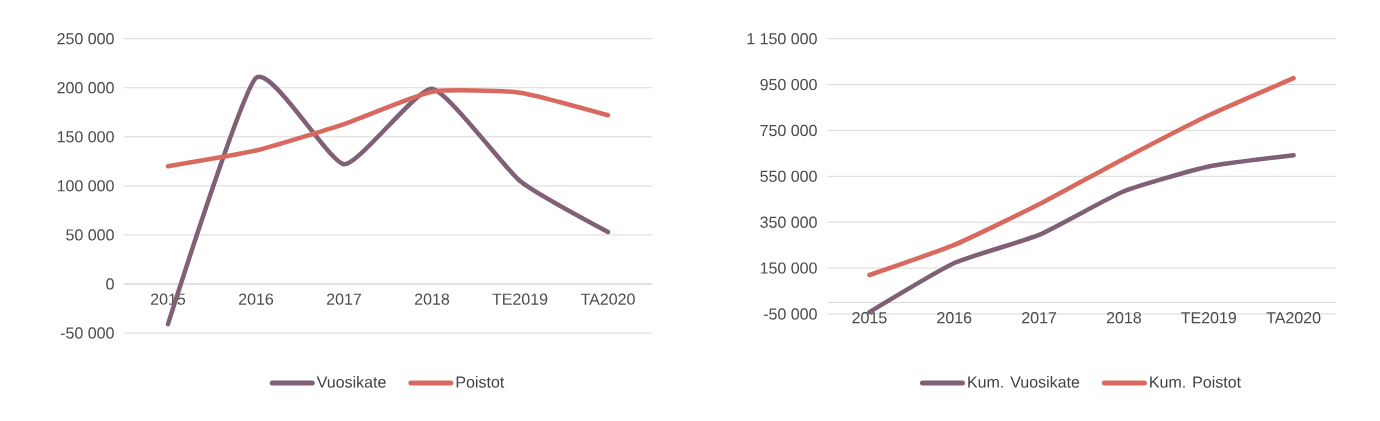  Describe the element at coordinates (85, 39) in the screenshot. I see `y-tick-label: 250 000` at that location.